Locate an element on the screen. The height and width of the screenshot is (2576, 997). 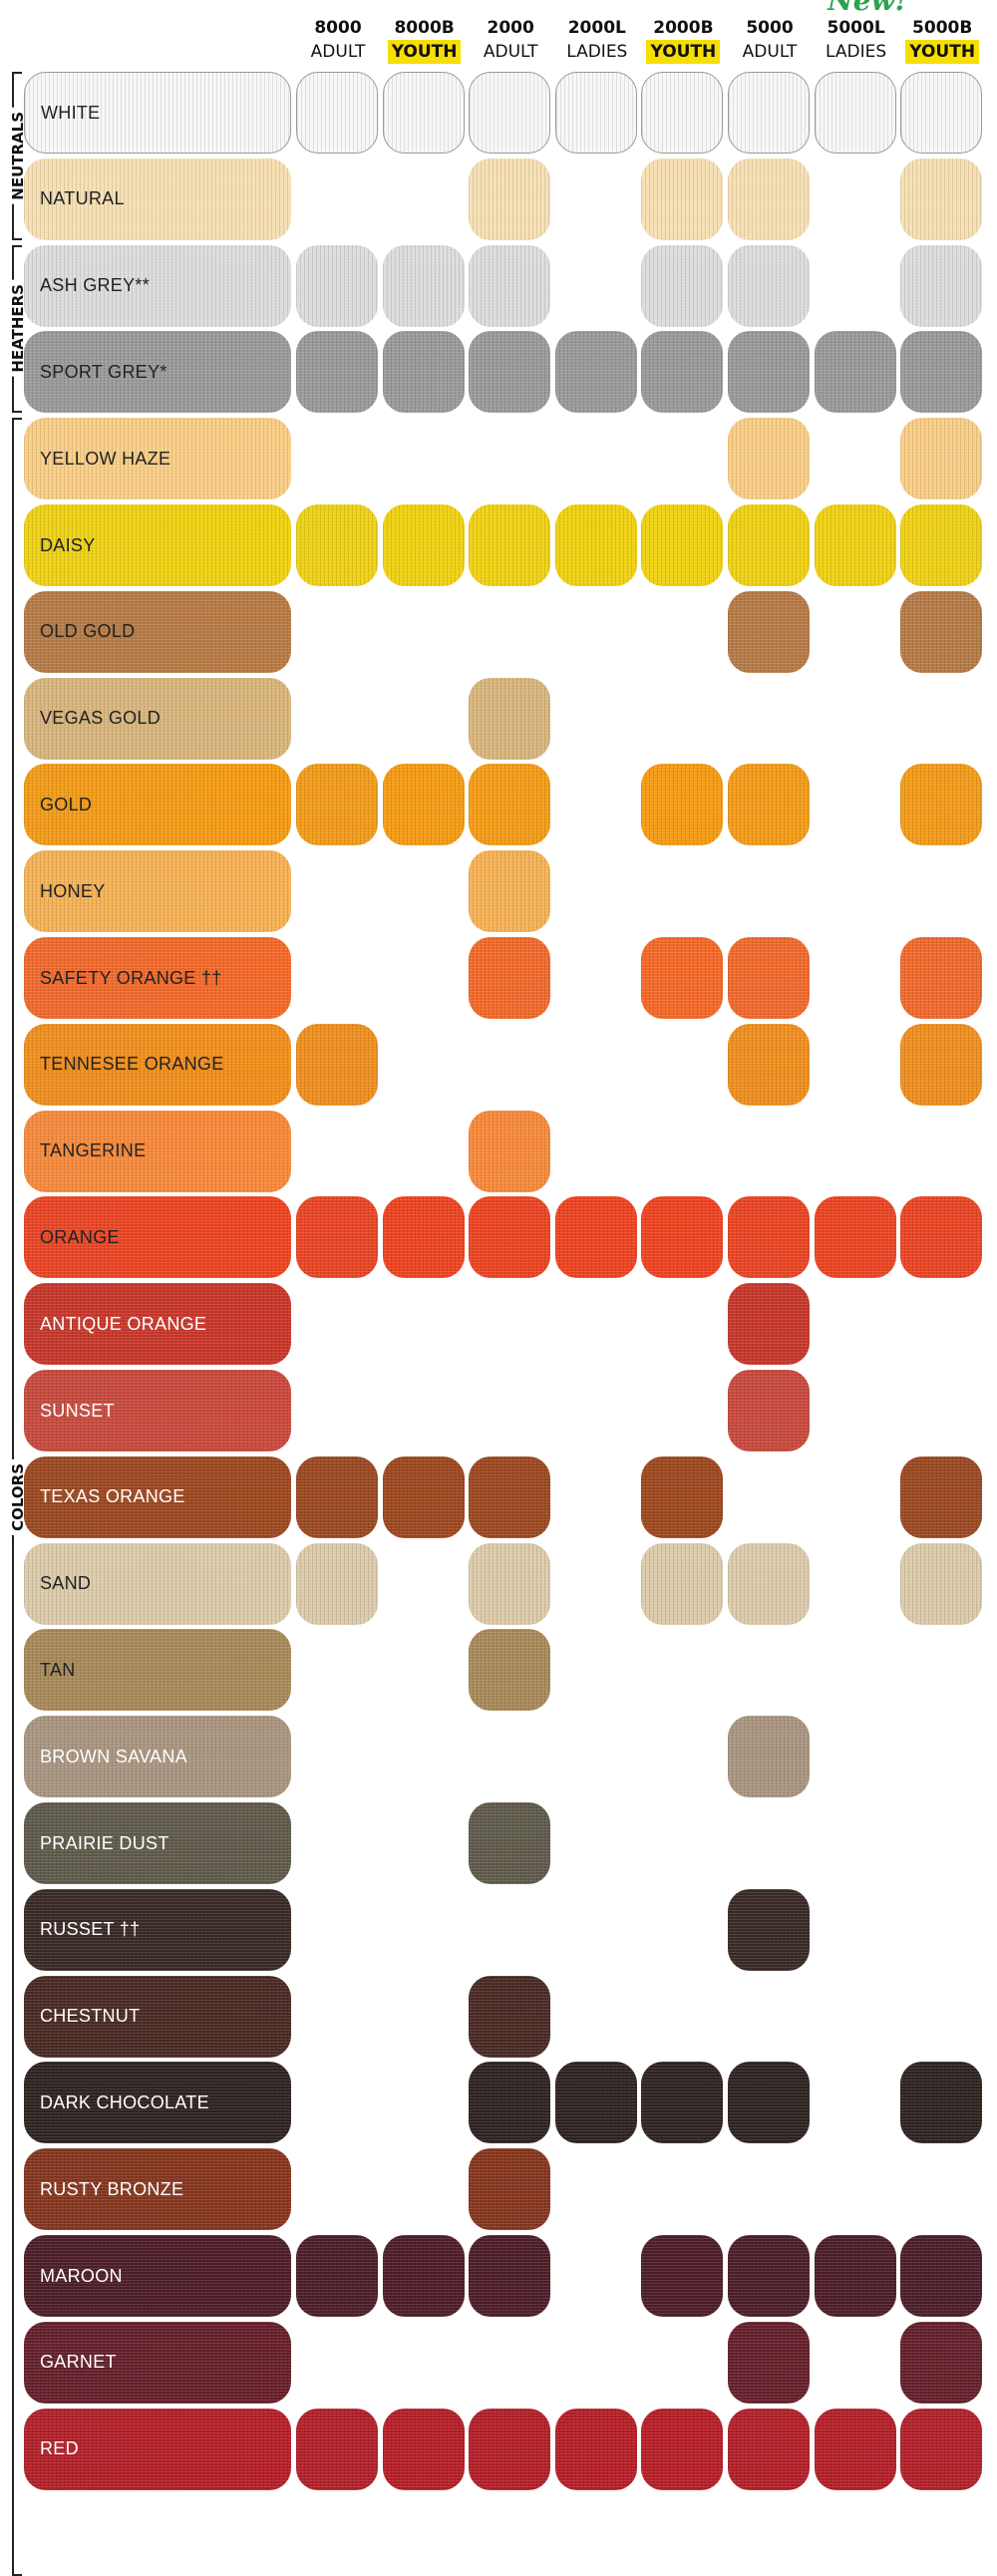
swatch-gold-5000b is located at coordinates (941, 805).